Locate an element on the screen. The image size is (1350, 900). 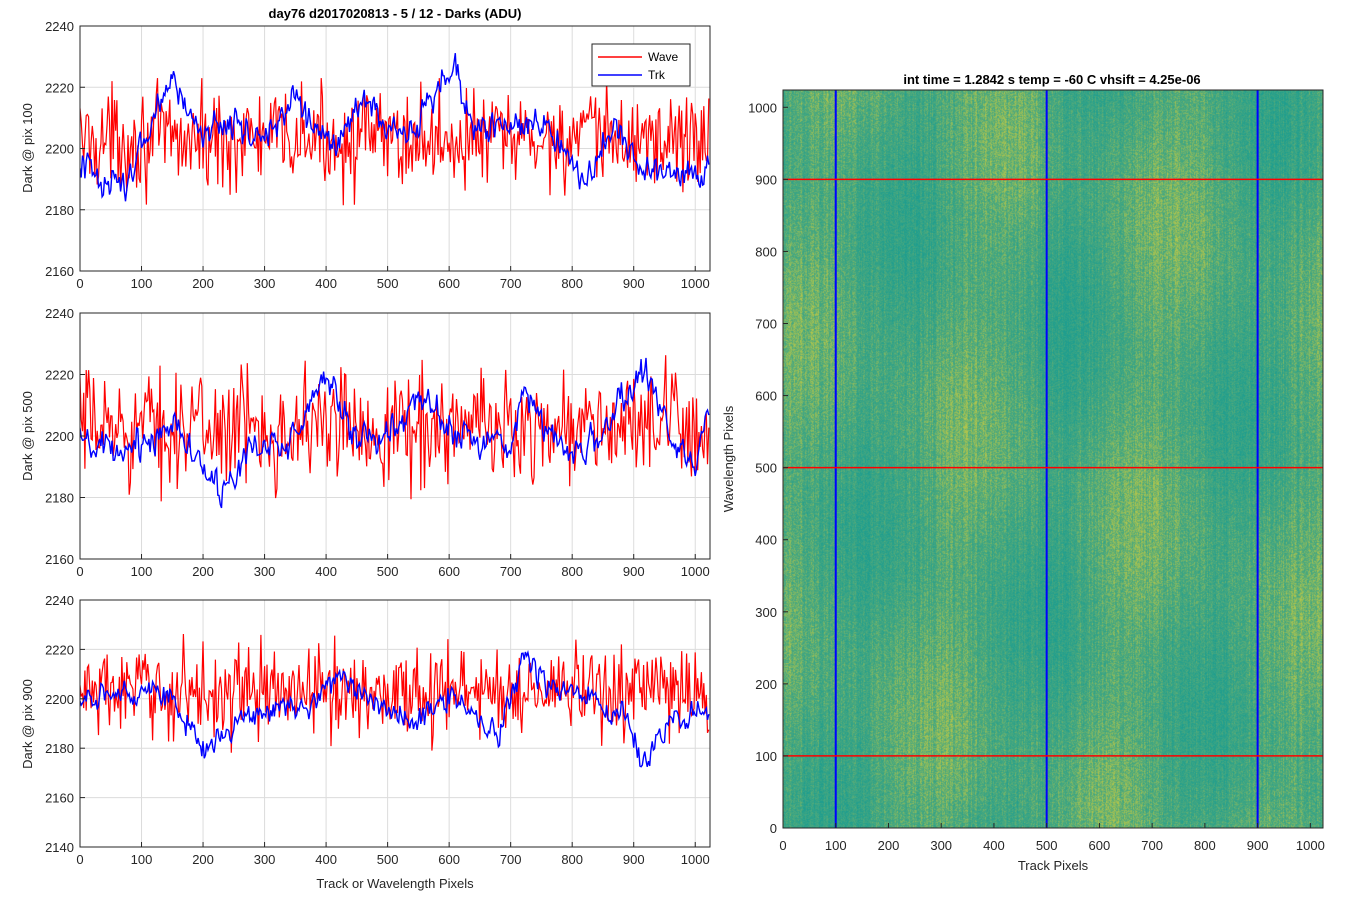
y-tick-label: 700 is located at coordinates (766, 324).